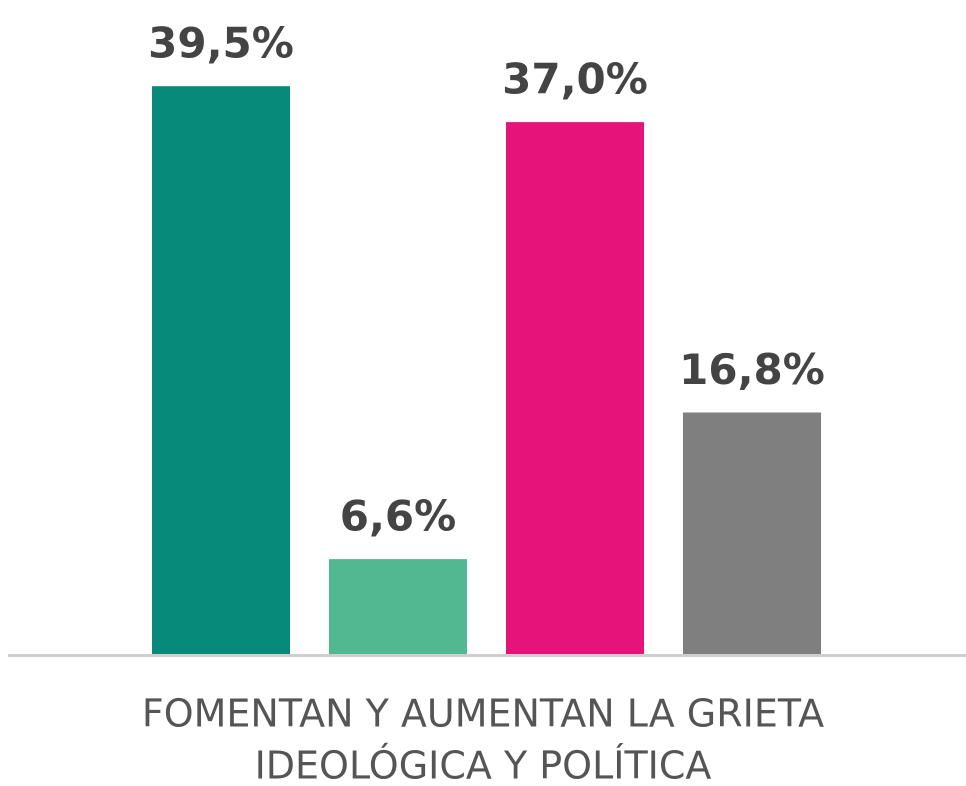 This screenshot has height=786, width=966. What do you see at coordinates (398, 516) in the screenshot?
I see `value-label: 6,6%` at bounding box center [398, 516].